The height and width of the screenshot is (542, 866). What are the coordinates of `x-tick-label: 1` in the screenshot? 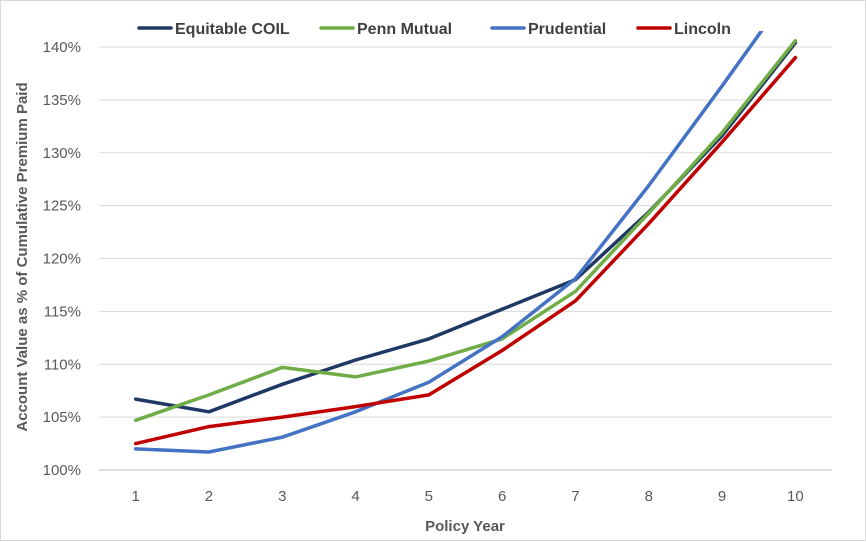 It's located at (135, 496).